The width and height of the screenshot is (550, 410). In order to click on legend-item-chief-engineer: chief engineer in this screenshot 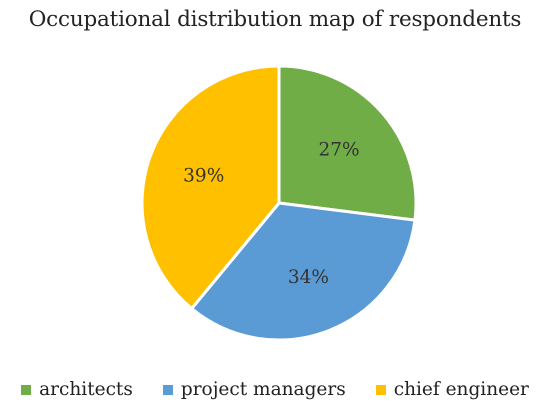, I will do `click(452, 389)`.